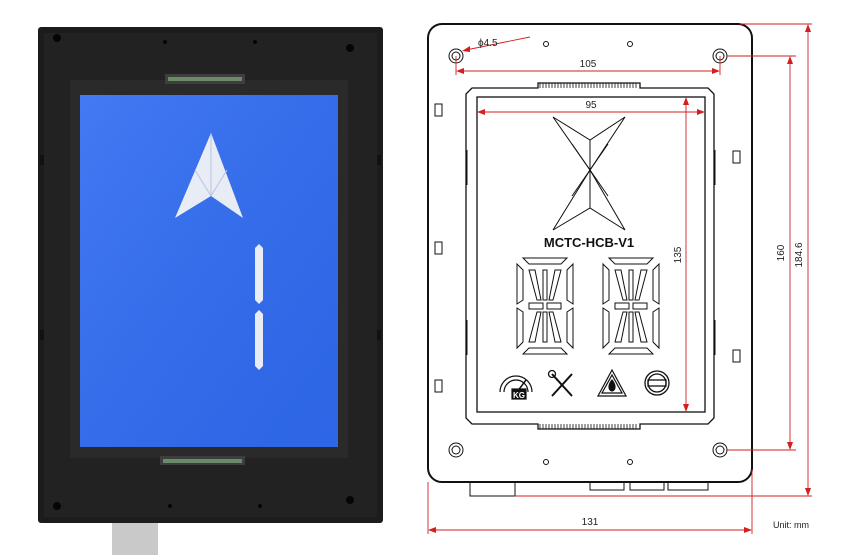 This screenshot has width=843, height=555. Describe the element at coordinates (492, 489) in the screenshot. I see `bottom-connector-outline` at that location.